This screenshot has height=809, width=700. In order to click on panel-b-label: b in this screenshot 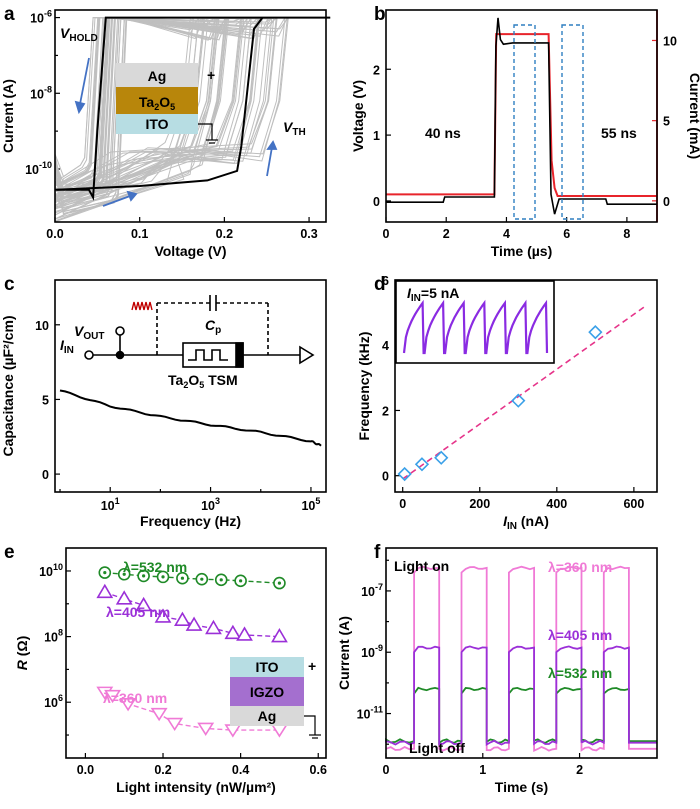, I will do `click(380, 14)`.